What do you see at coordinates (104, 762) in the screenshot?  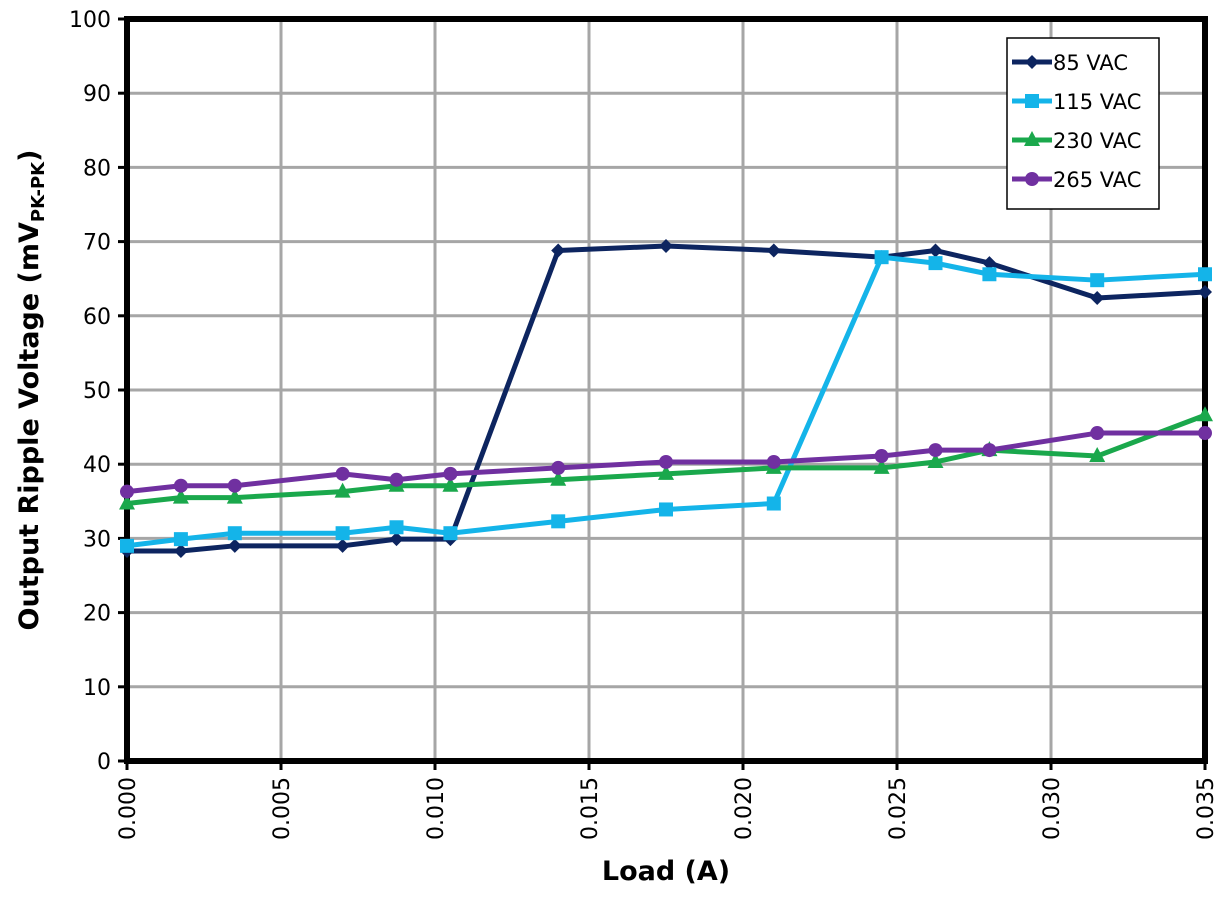 I see `y-tick-label-0: 0` at bounding box center [104, 762].